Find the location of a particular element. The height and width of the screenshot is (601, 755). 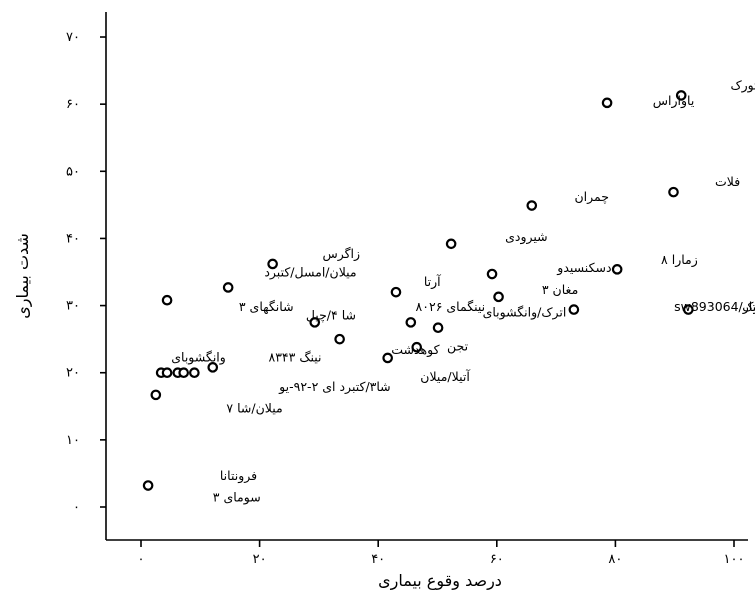

y-tick-label: ۵۰ is located at coordinates (73, 171).